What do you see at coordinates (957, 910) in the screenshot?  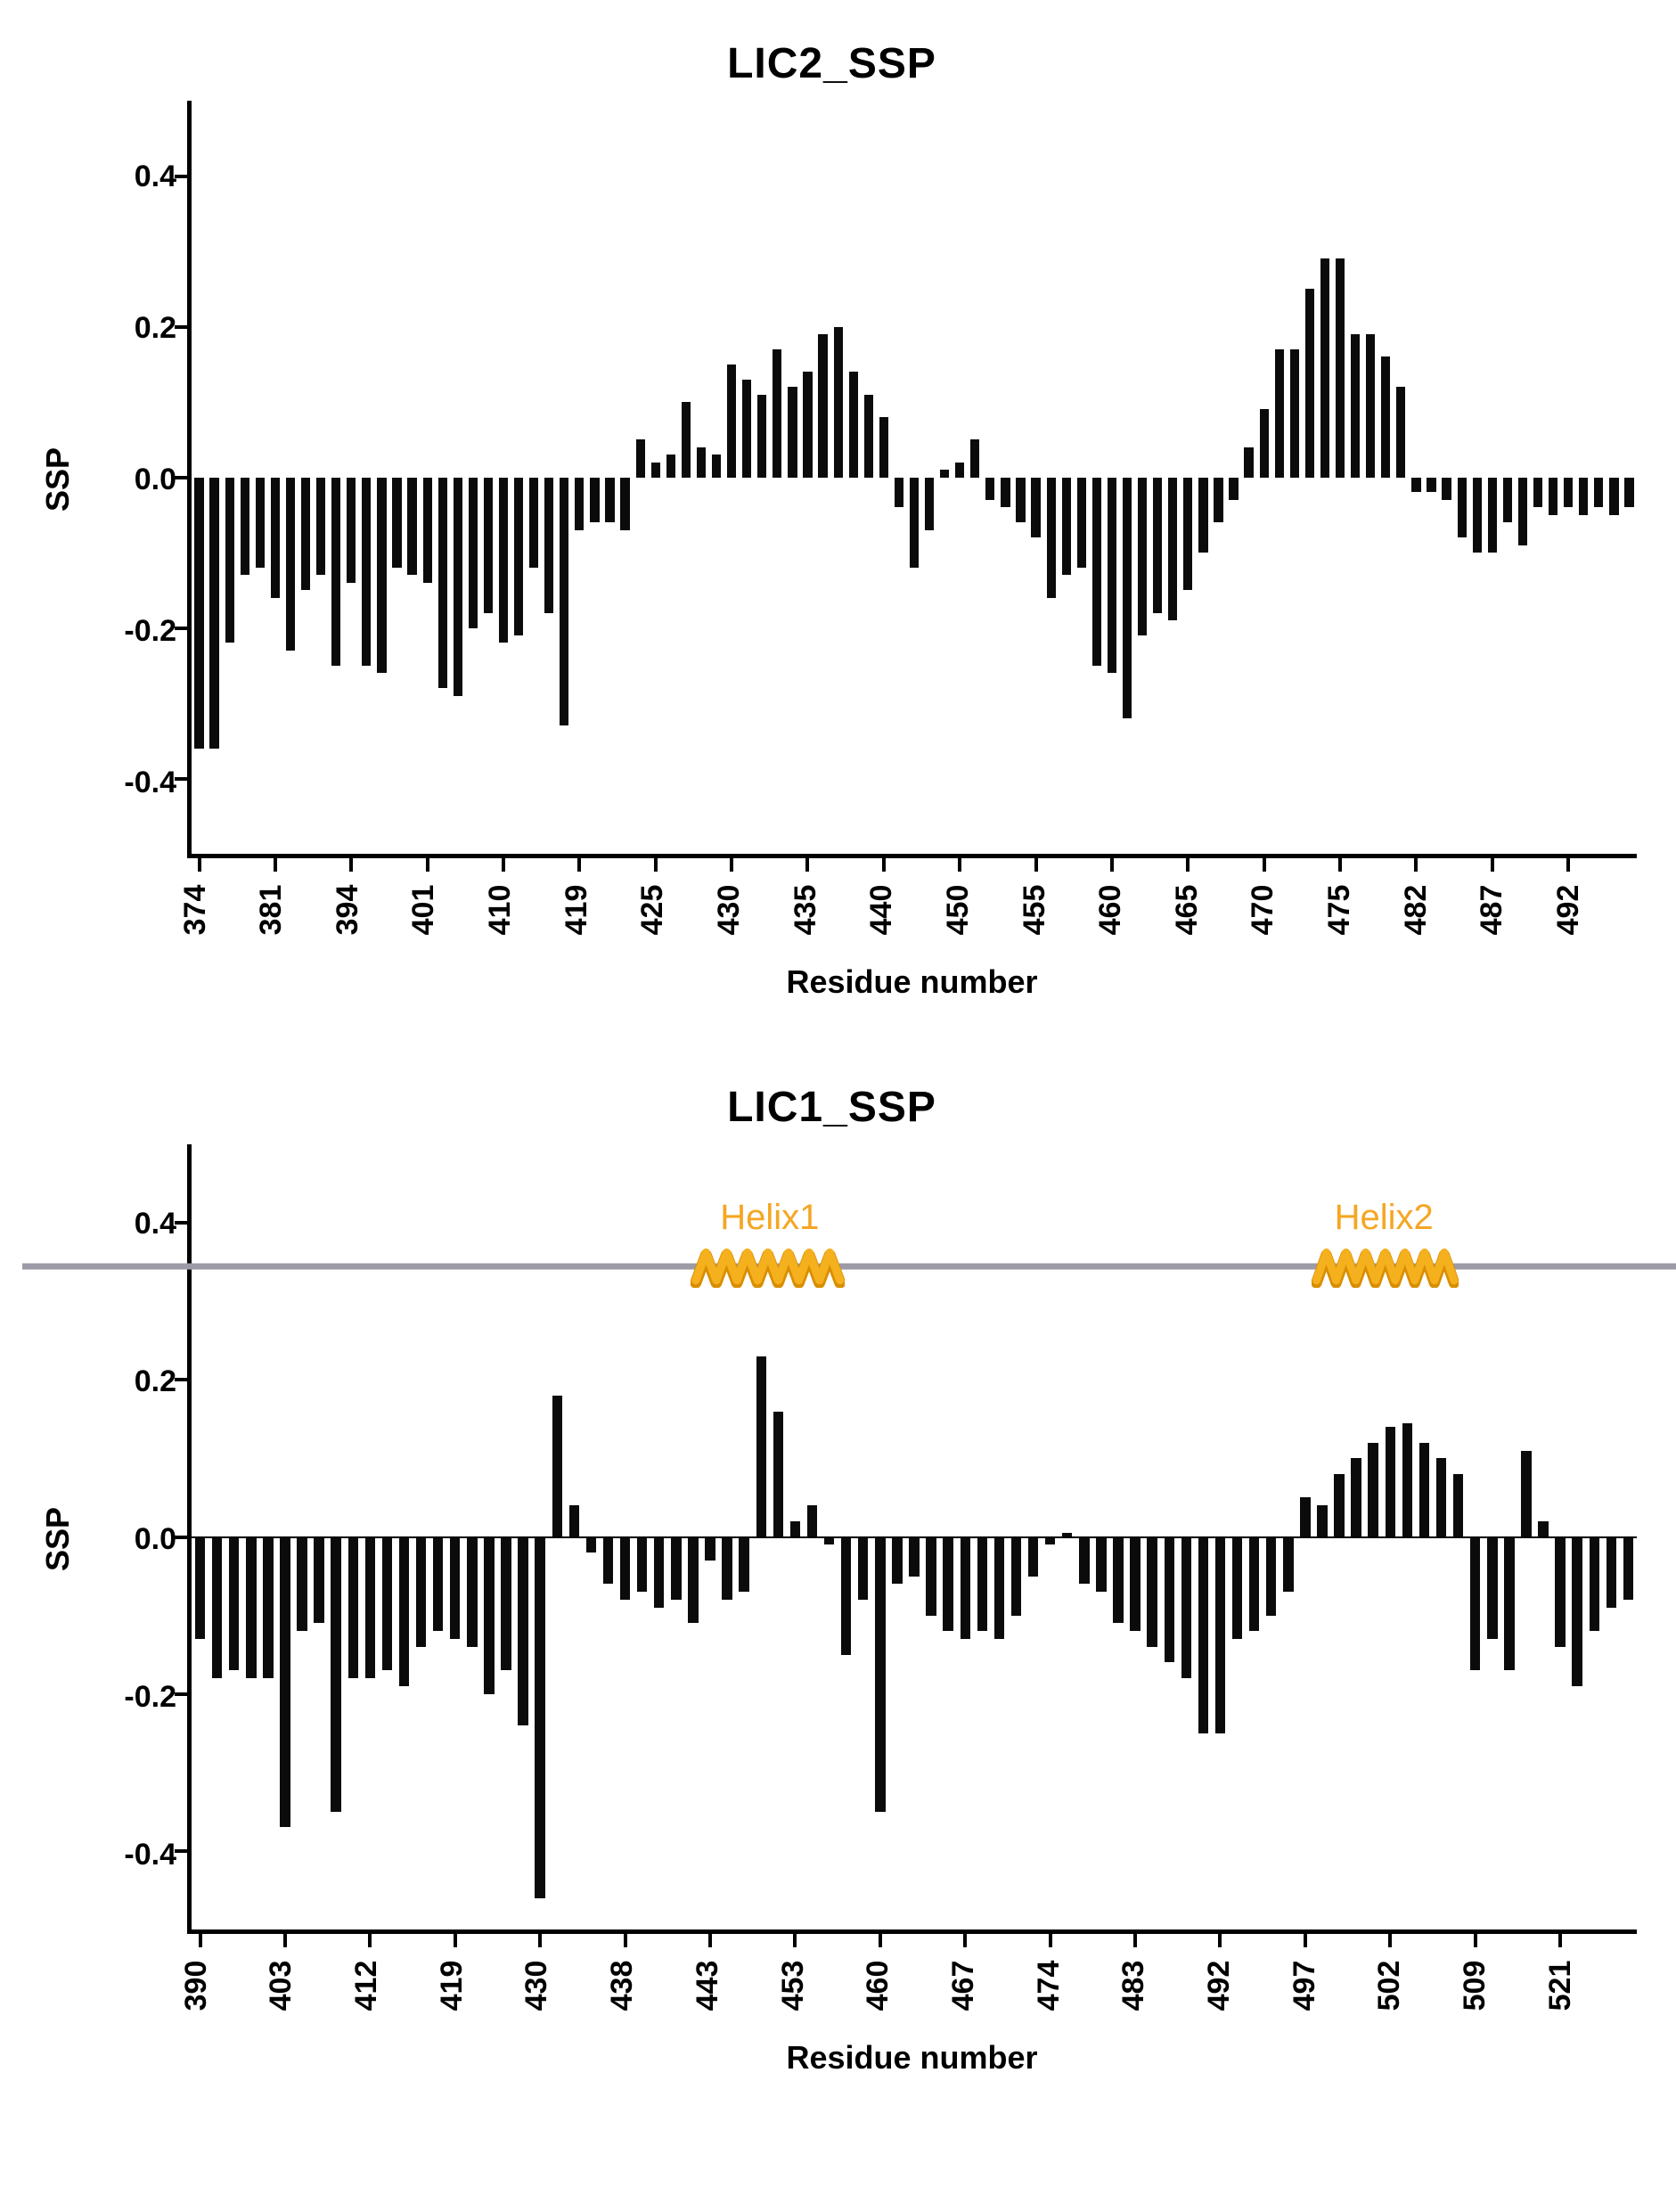 I see `x-tick-label: 450` at bounding box center [957, 910].